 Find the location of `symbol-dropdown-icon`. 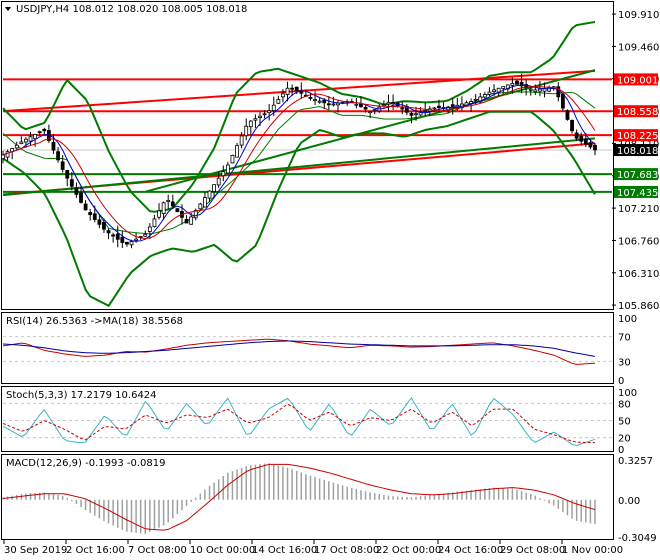

symbol-dropdown-icon is located at coordinates (8, 9).